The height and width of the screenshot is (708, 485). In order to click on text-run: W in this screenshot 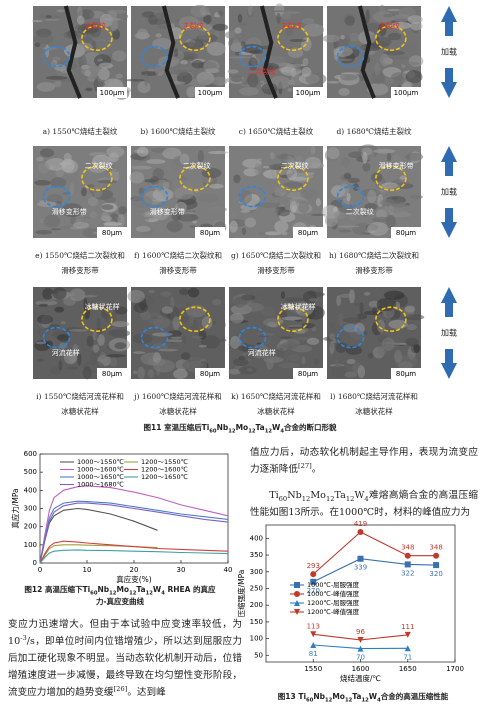, I will do `click(359, 495)`.